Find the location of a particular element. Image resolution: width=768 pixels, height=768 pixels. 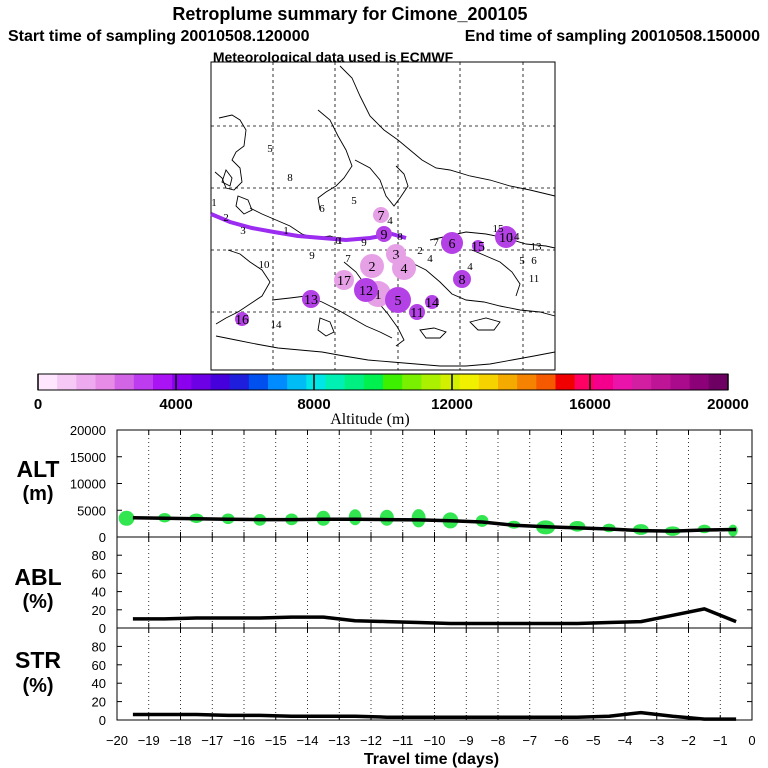

colorbar-label: Altitude (m) is located at coordinates (370, 419).